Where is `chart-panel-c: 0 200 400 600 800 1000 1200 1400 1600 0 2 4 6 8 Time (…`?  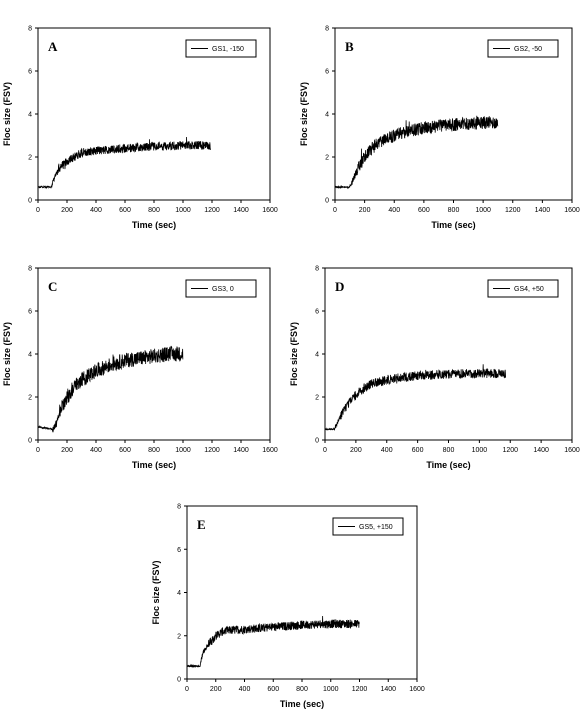
chart-panel-c: 0 200 400 600 800 1000 1200 1400 1600 0 2 4 6 8 Time (… is located at coordinates (140, 368).